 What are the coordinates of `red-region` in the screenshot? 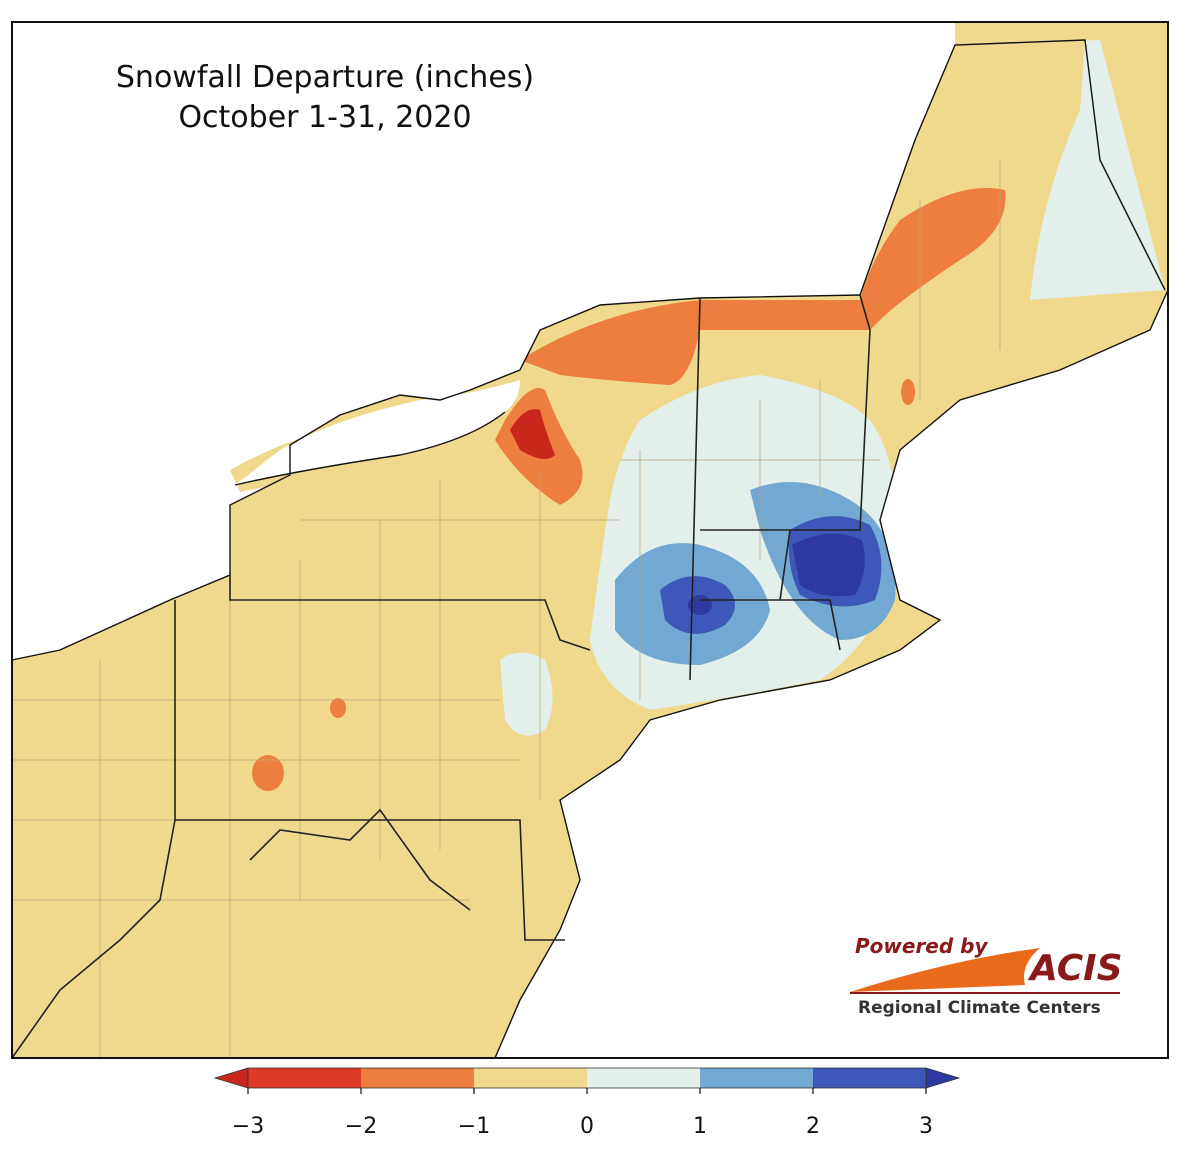 It's located at (532, 434).